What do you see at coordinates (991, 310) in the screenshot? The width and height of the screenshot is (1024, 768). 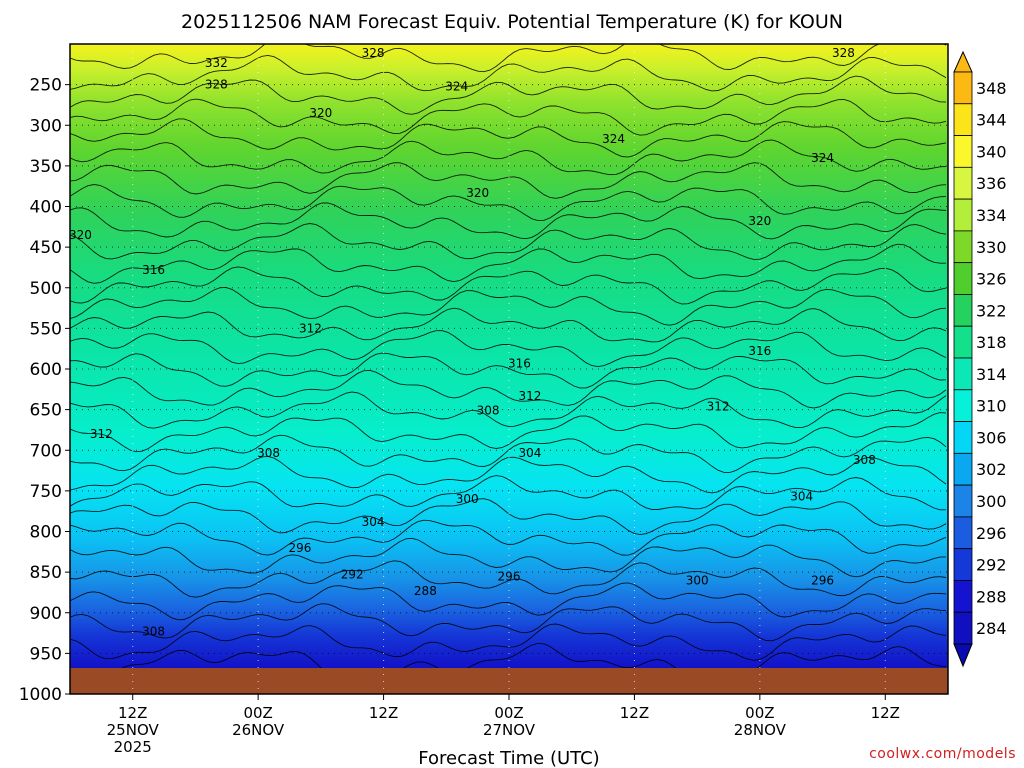 I see `colorbar-level-label: 322` at bounding box center [991, 310].